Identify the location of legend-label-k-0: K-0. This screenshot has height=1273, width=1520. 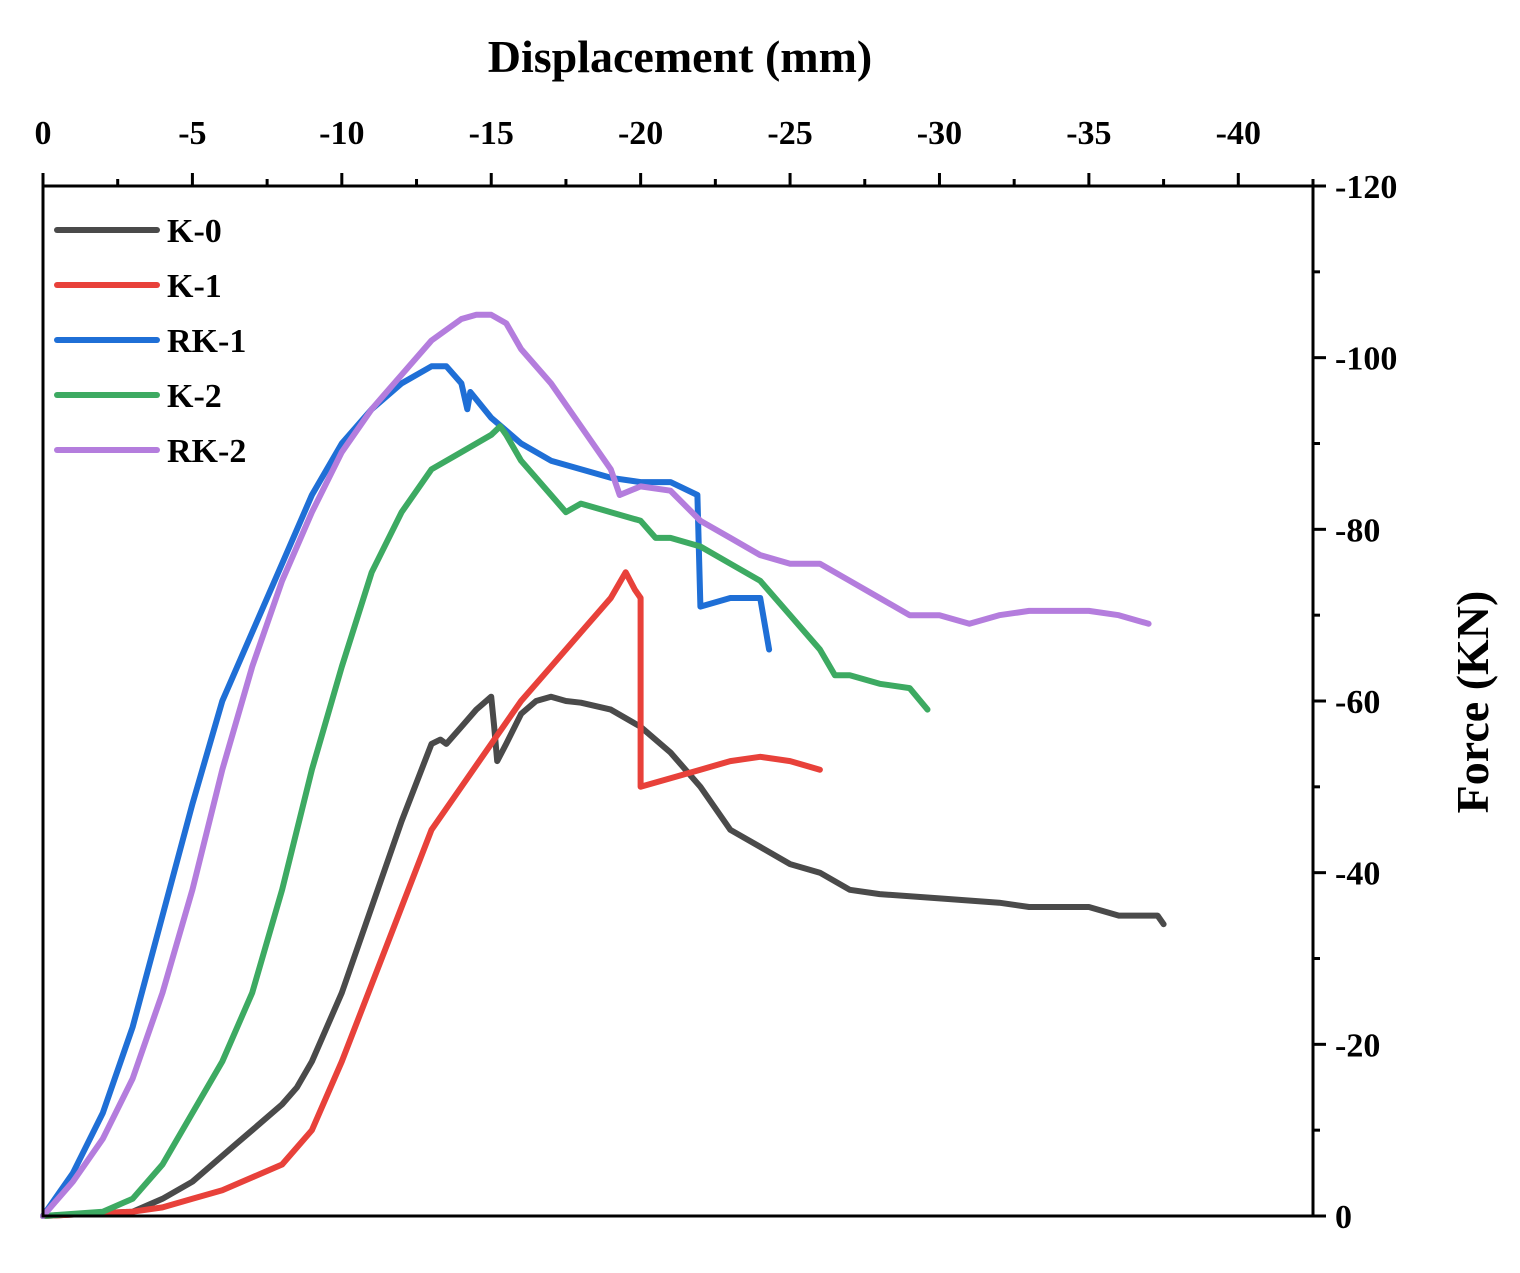
(194, 231).